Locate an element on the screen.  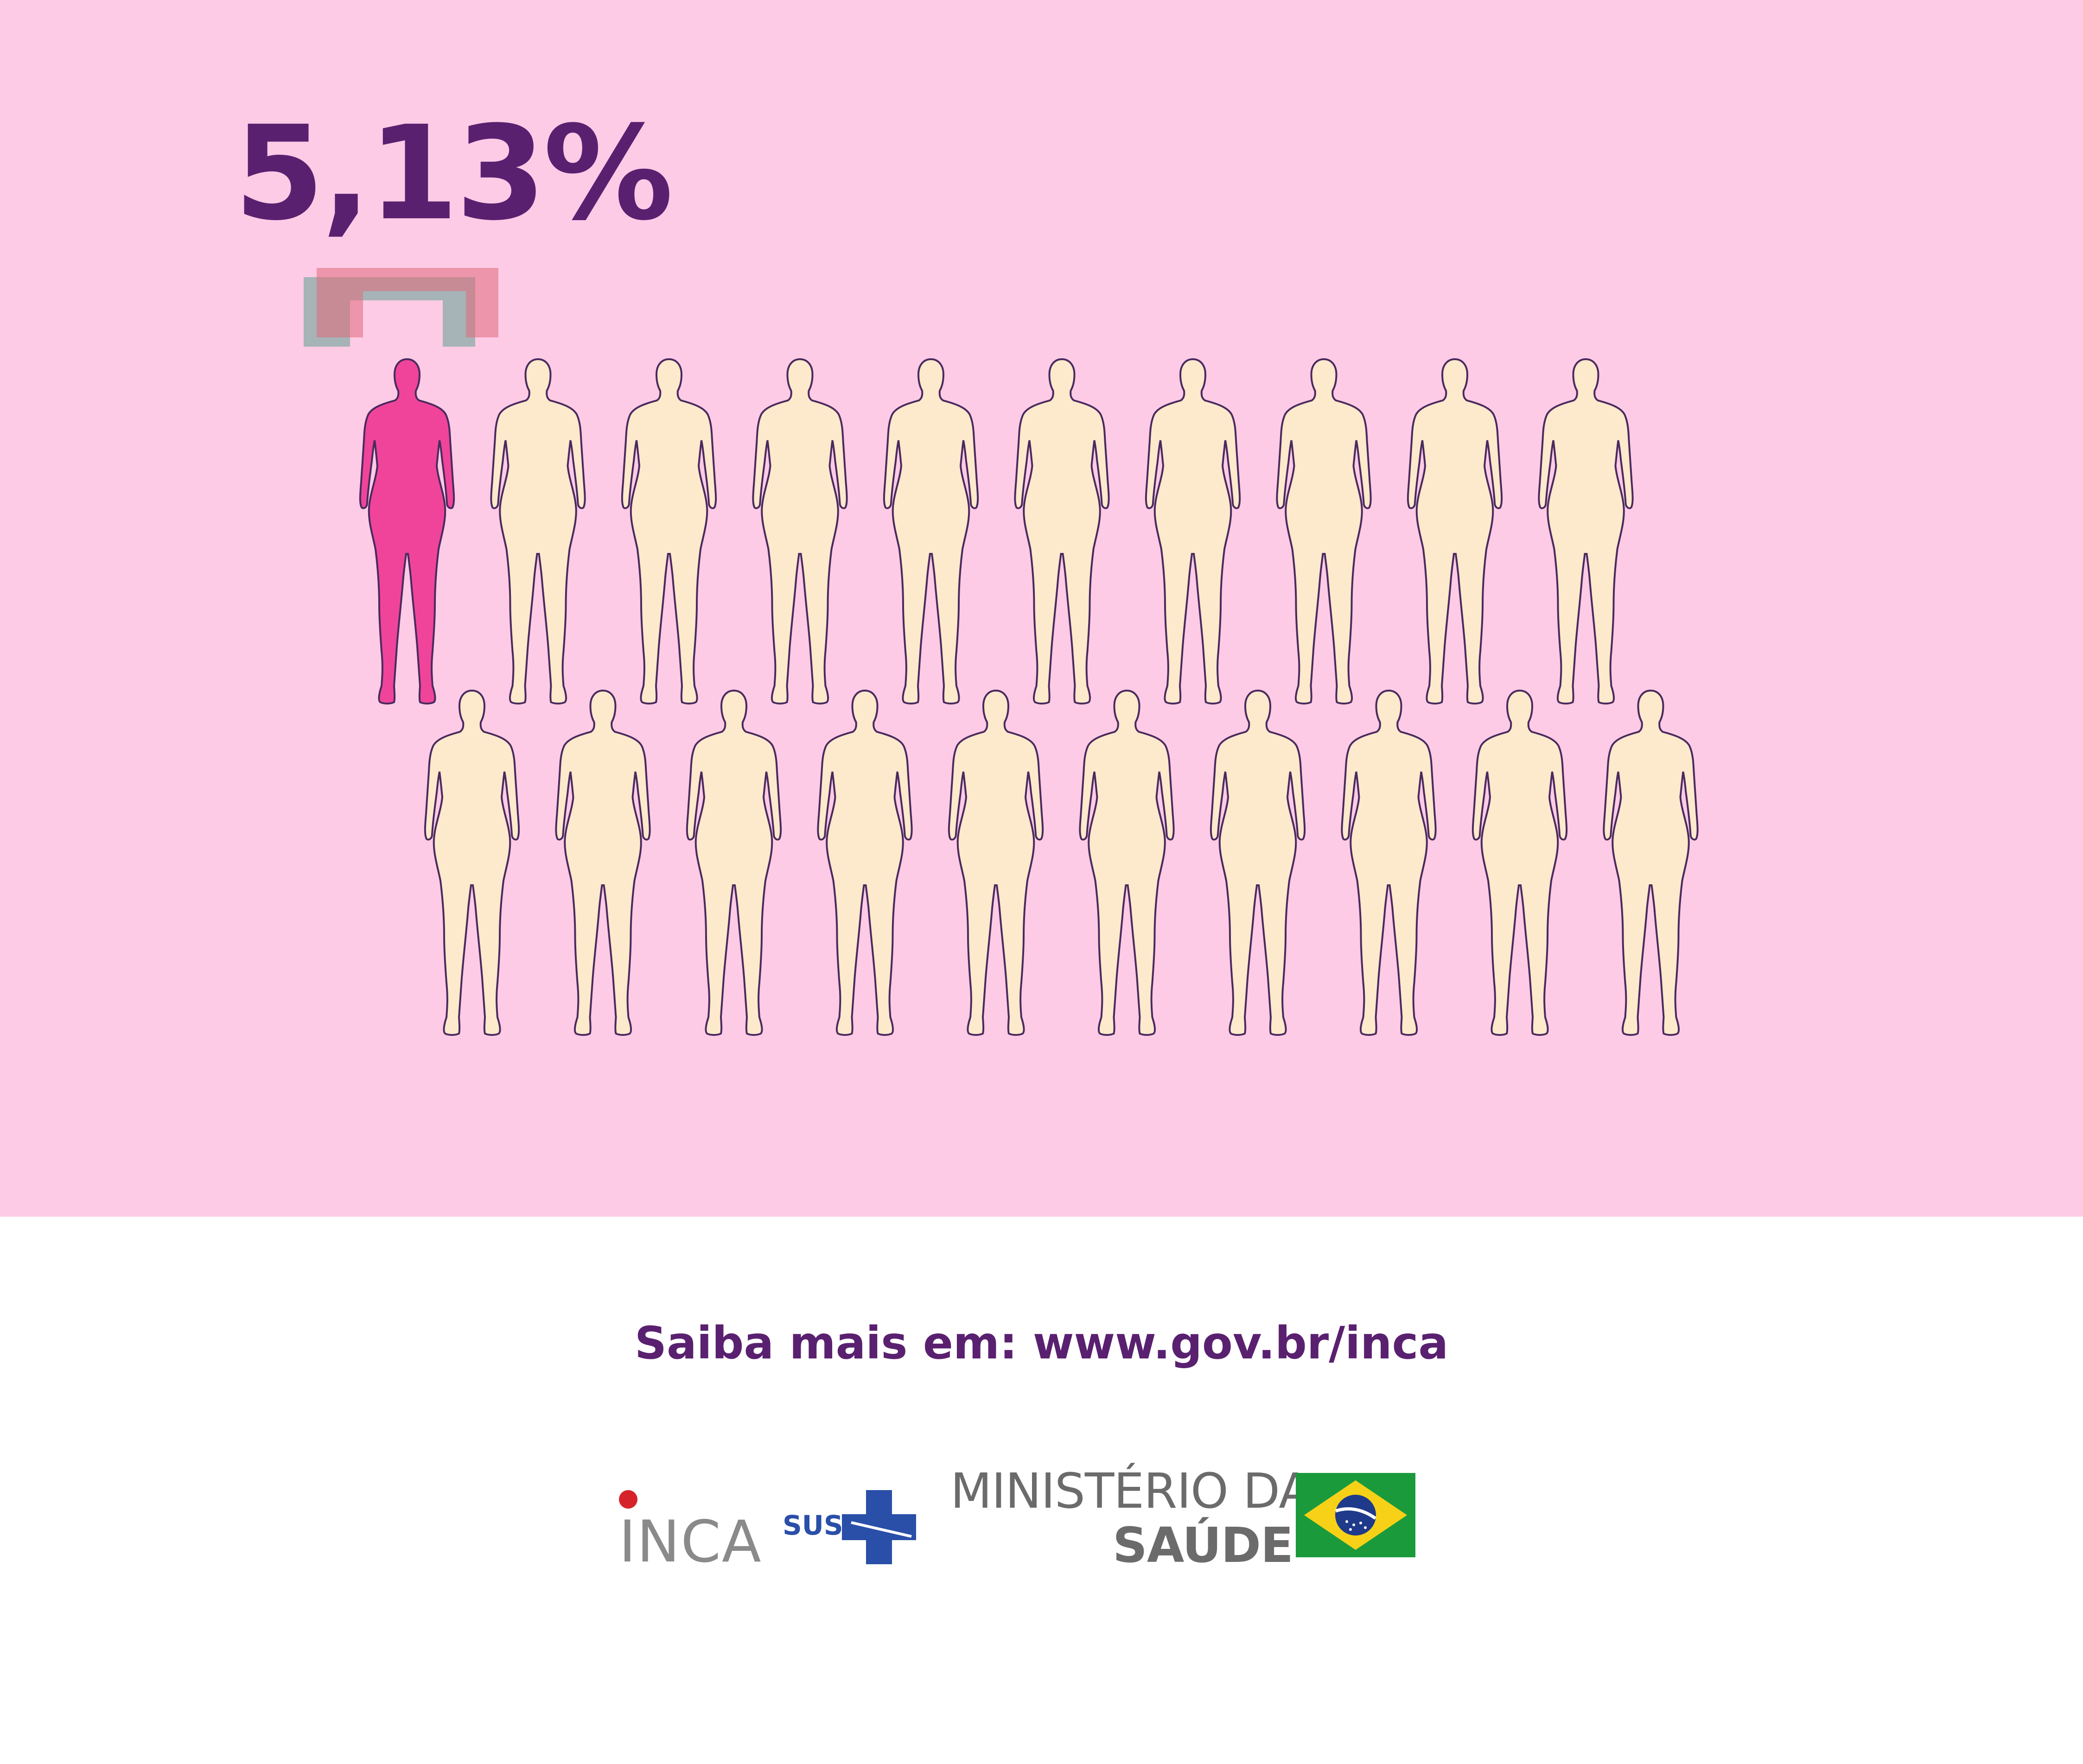
sus-cross-icon is located at coordinates (879, 1527).